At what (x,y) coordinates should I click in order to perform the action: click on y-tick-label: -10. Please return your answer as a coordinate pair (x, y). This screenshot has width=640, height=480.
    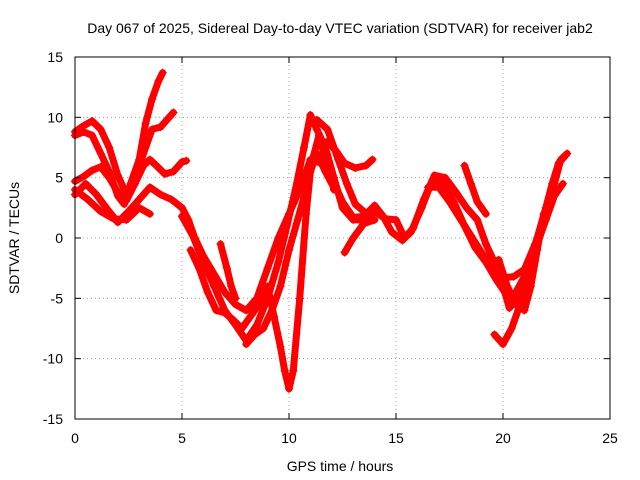
    Looking at the image, I should click on (53, 359).